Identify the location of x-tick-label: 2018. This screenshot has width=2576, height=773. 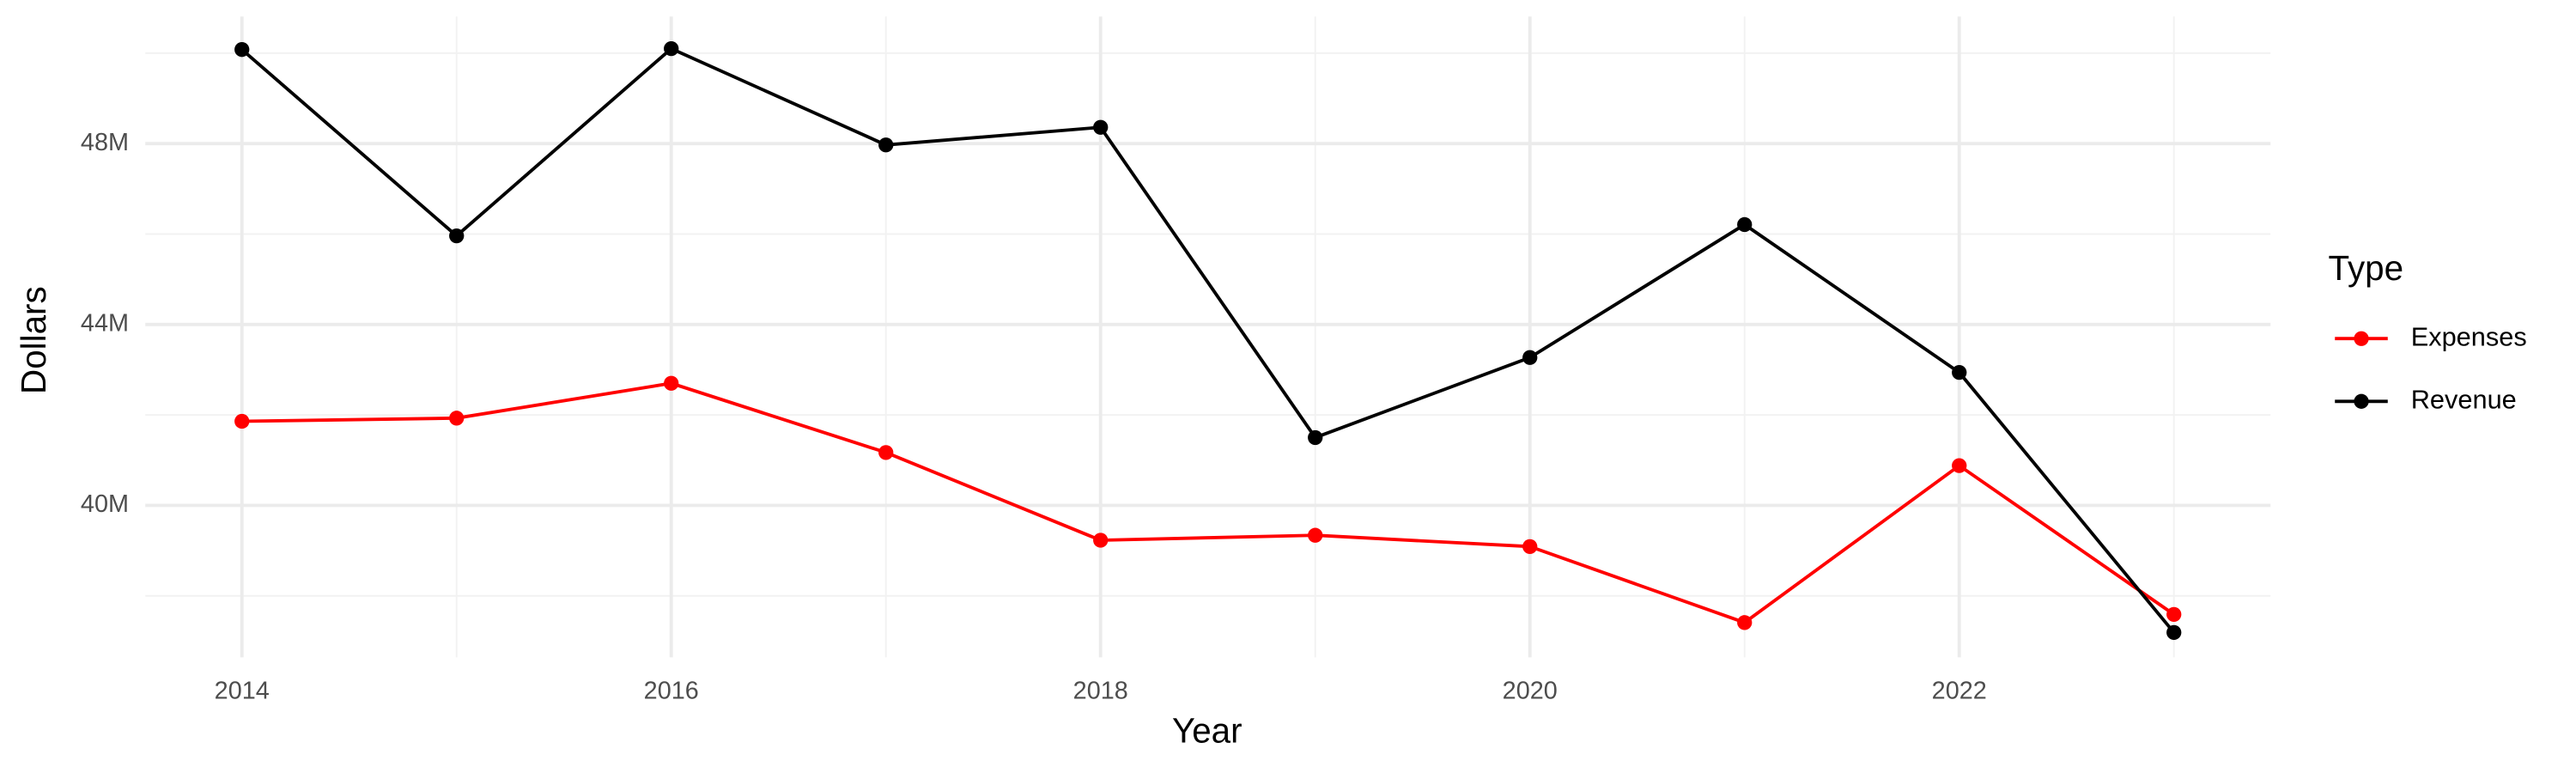
(1100, 690).